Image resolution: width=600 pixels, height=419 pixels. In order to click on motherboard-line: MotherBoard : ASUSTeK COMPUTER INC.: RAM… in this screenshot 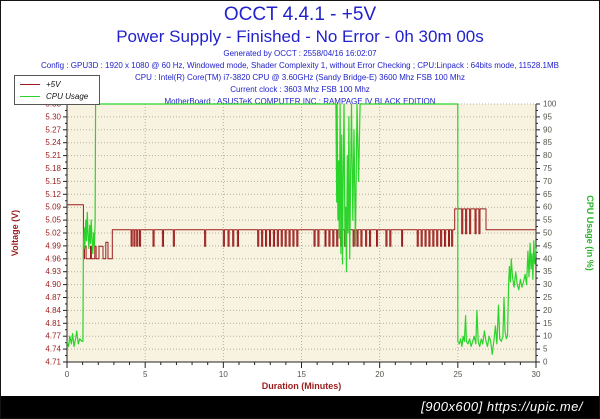, I will do `click(300, 102)`.